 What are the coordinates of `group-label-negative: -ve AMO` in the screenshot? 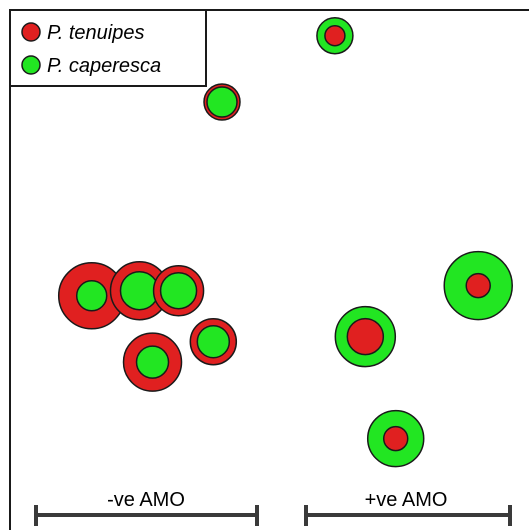 It's located at (146, 500).